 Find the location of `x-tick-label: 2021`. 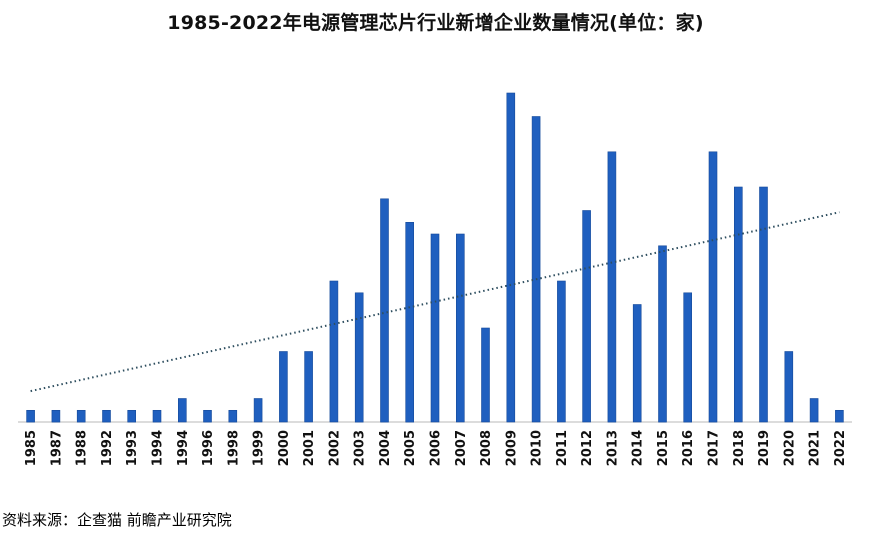

x-tick-label: 2021 is located at coordinates (815, 448).